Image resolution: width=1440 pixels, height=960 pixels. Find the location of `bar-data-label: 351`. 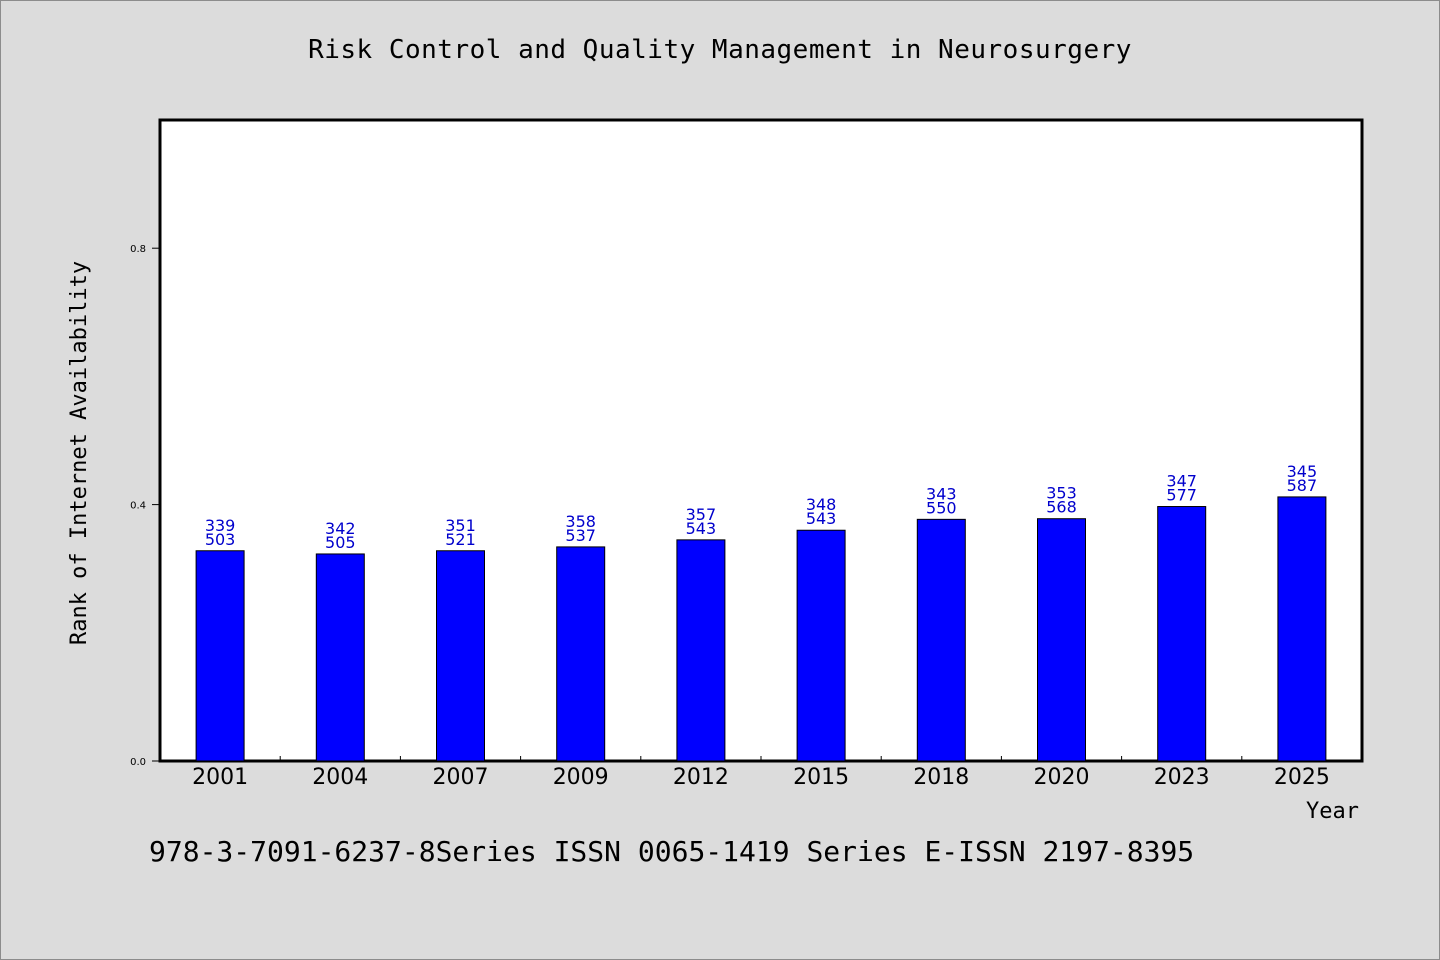

bar-data-label: 351 is located at coordinates (460, 525).